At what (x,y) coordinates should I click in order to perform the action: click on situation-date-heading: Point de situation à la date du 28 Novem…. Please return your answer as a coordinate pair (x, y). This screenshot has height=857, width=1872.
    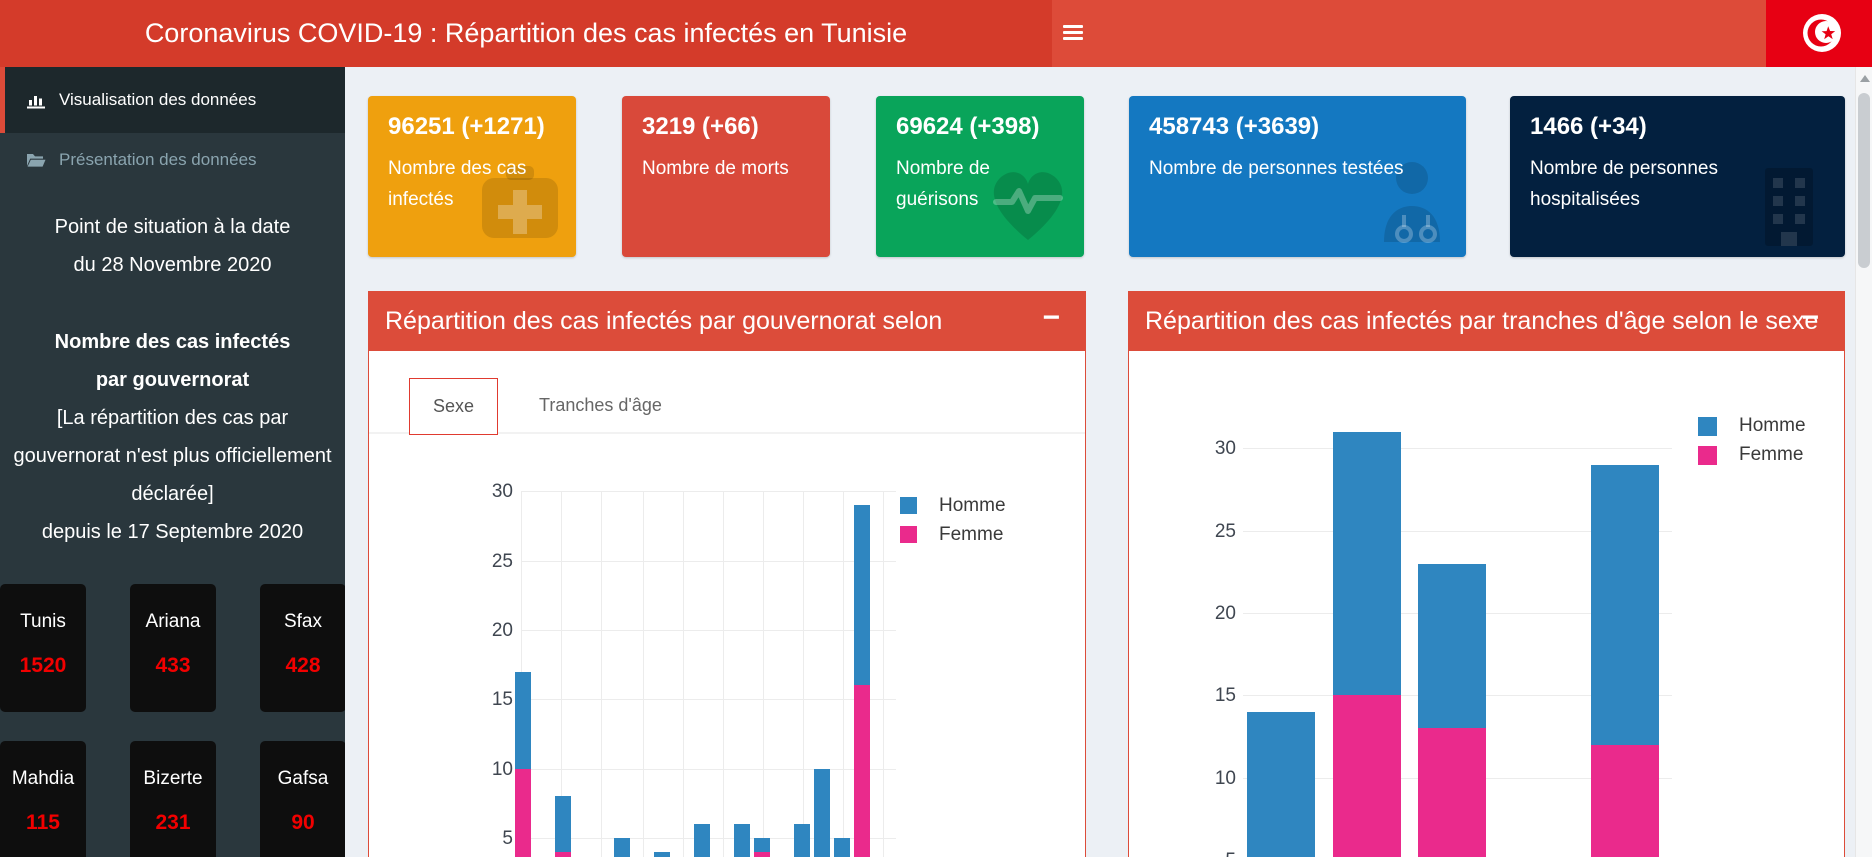
    Looking at the image, I should click on (172, 246).